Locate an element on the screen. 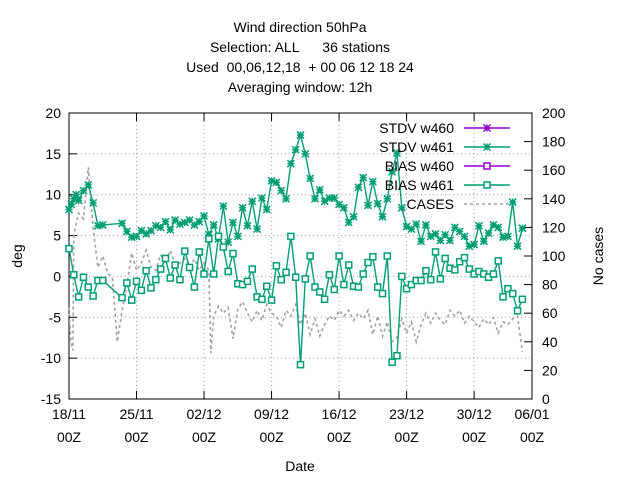 The width and height of the screenshot is (640, 480). x-axis-label: Date is located at coordinates (300, 466).